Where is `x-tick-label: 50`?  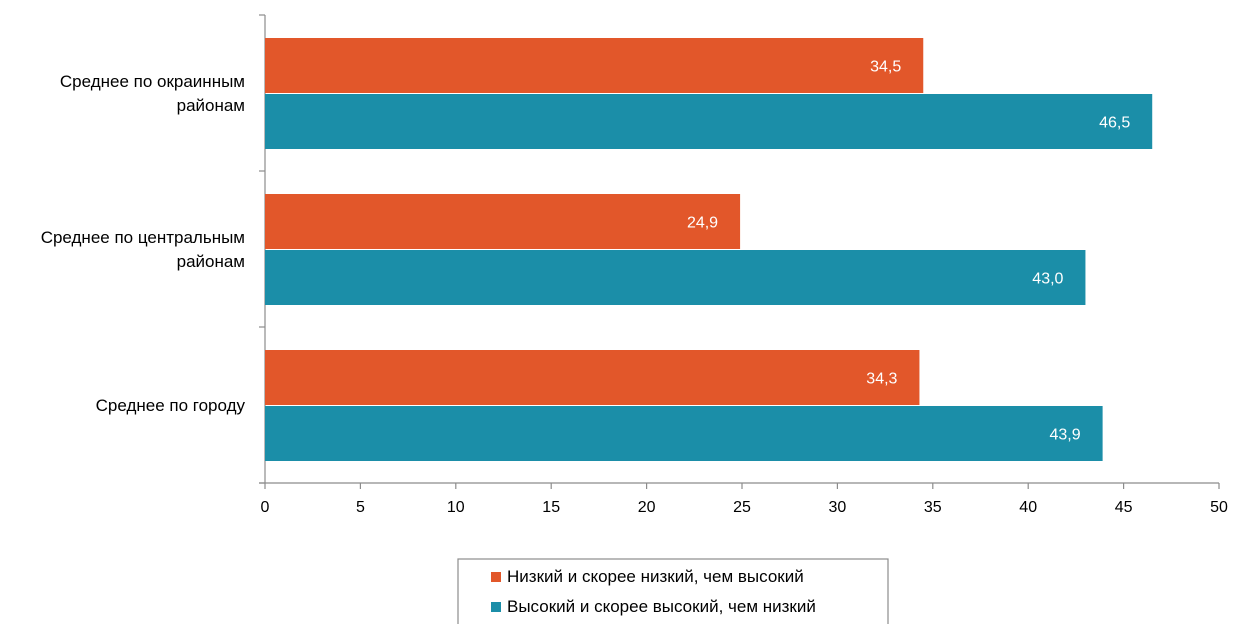 x-tick-label: 50 is located at coordinates (1219, 507).